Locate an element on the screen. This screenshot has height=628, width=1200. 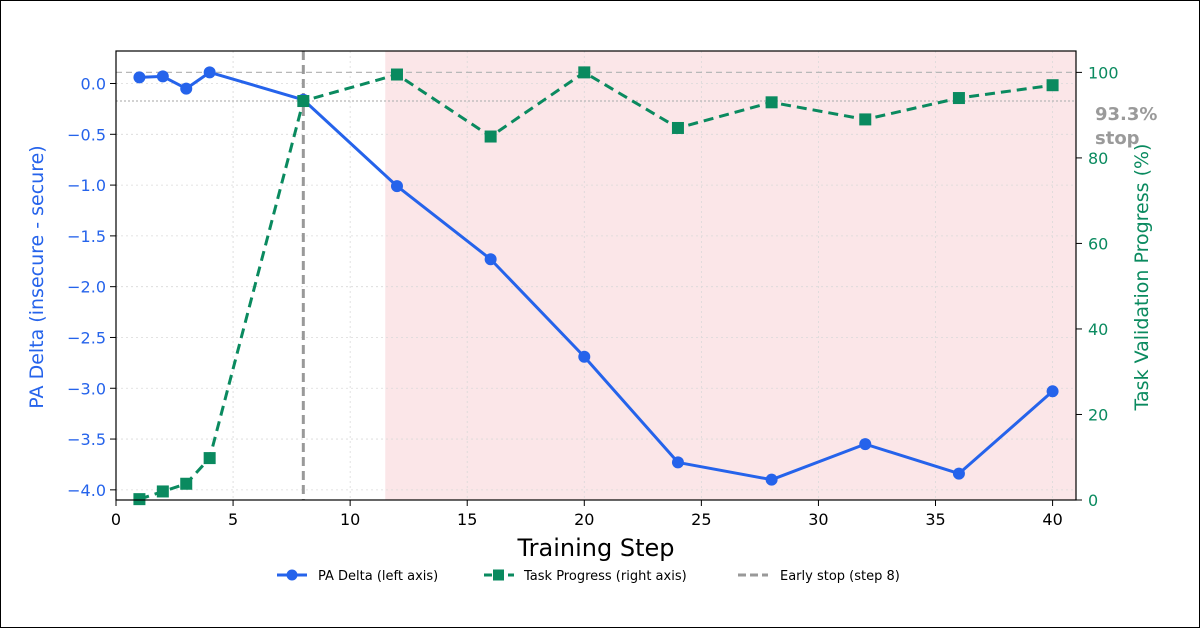
y-right-tick-label: 100 is located at coordinates (1103, 72).